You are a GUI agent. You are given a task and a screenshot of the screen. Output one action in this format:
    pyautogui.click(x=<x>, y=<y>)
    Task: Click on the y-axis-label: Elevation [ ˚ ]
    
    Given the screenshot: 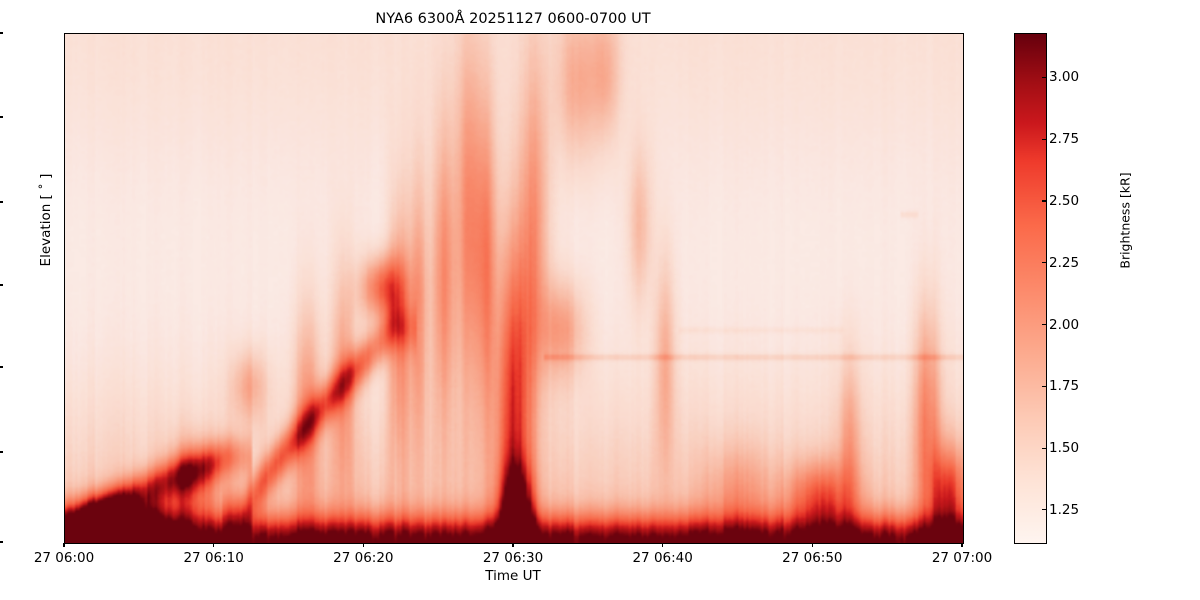 What is the action you would take?
    pyautogui.click(x=46, y=220)
    